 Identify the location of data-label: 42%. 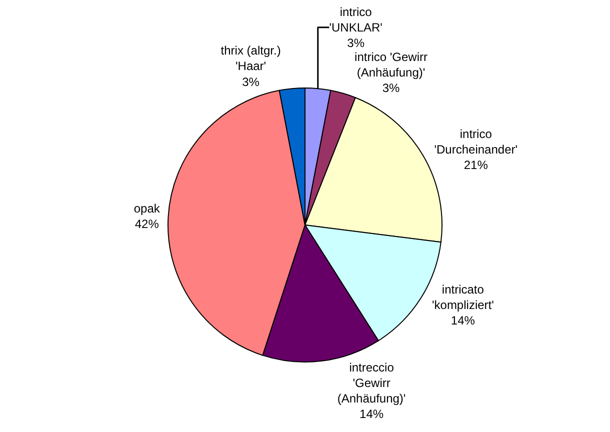
(147, 224).